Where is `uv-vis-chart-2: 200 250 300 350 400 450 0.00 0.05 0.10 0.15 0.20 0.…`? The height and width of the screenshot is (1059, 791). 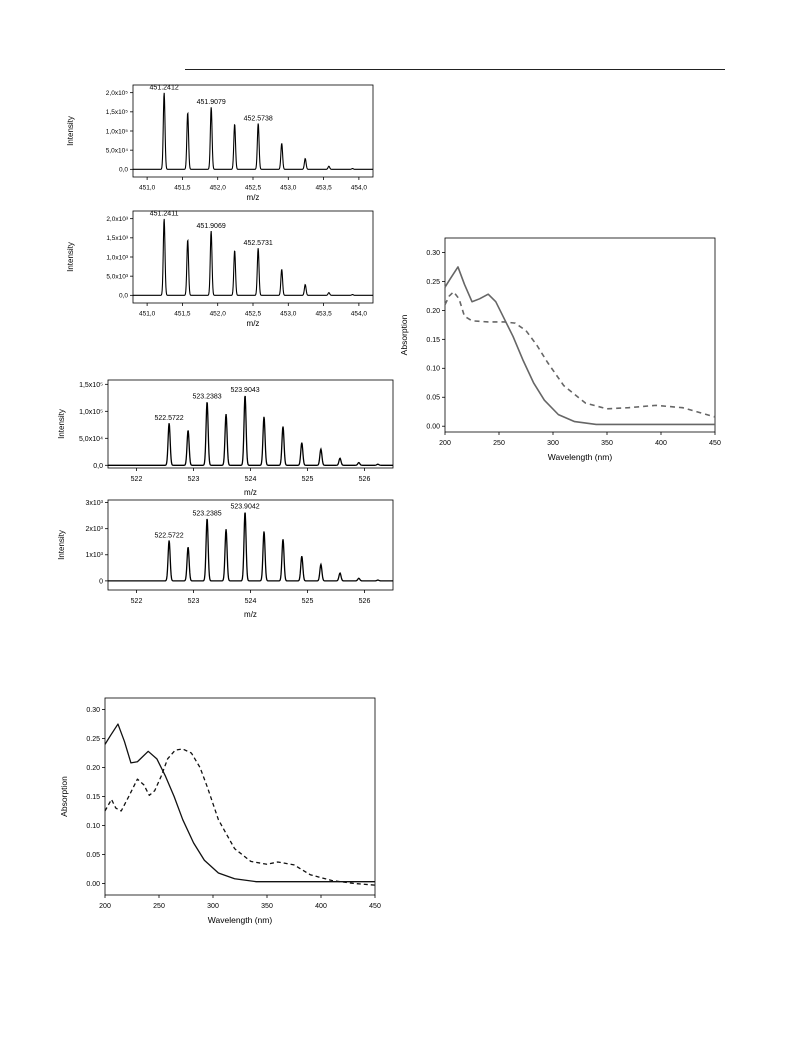
uv-vis-chart-2: 200 250 300 350 400 450 0.00 0.05 0.10 0.15 0.20 0.… is located at coordinates (220, 811).